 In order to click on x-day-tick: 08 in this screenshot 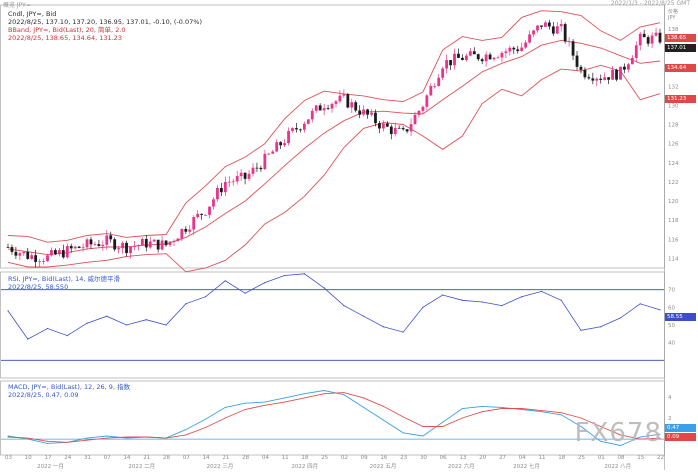, I will do `click(620, 458)`.